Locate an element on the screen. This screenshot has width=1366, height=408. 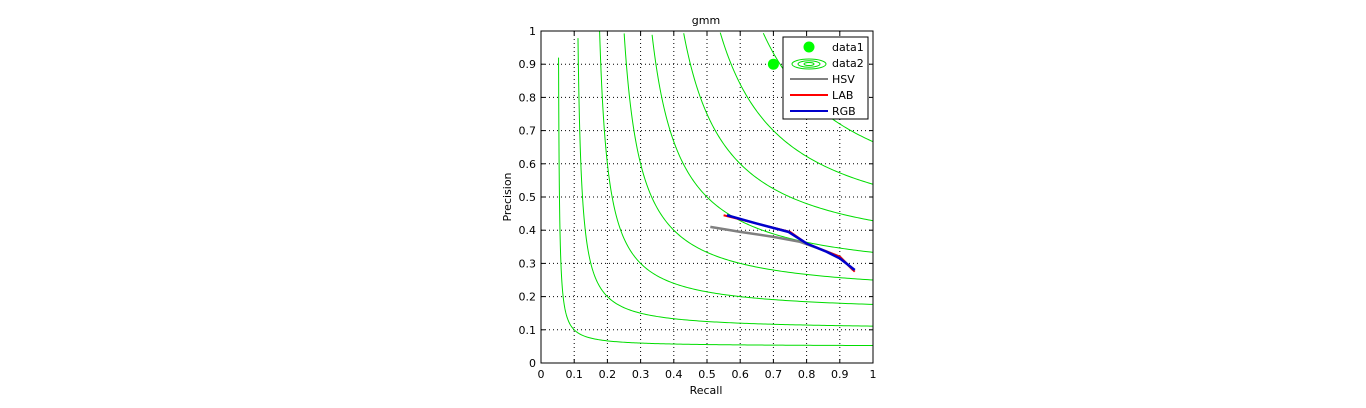
y-tick-label: 0 is located at coordinates (532, 363).